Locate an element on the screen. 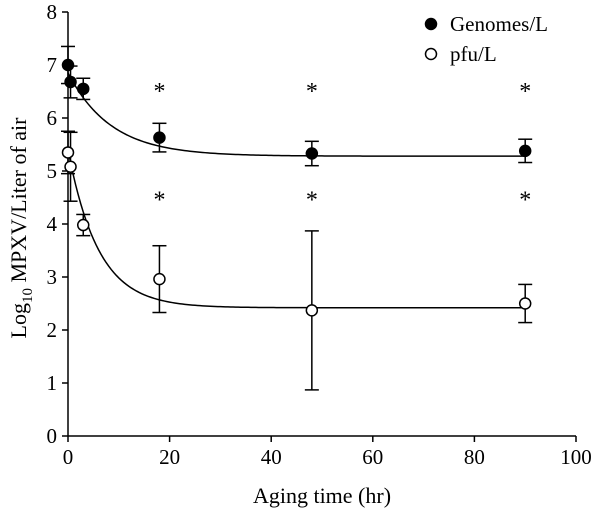 The width and height of the screenshot is (600, 513). x-tick-label: 100 is located at coordinates (576, 457).